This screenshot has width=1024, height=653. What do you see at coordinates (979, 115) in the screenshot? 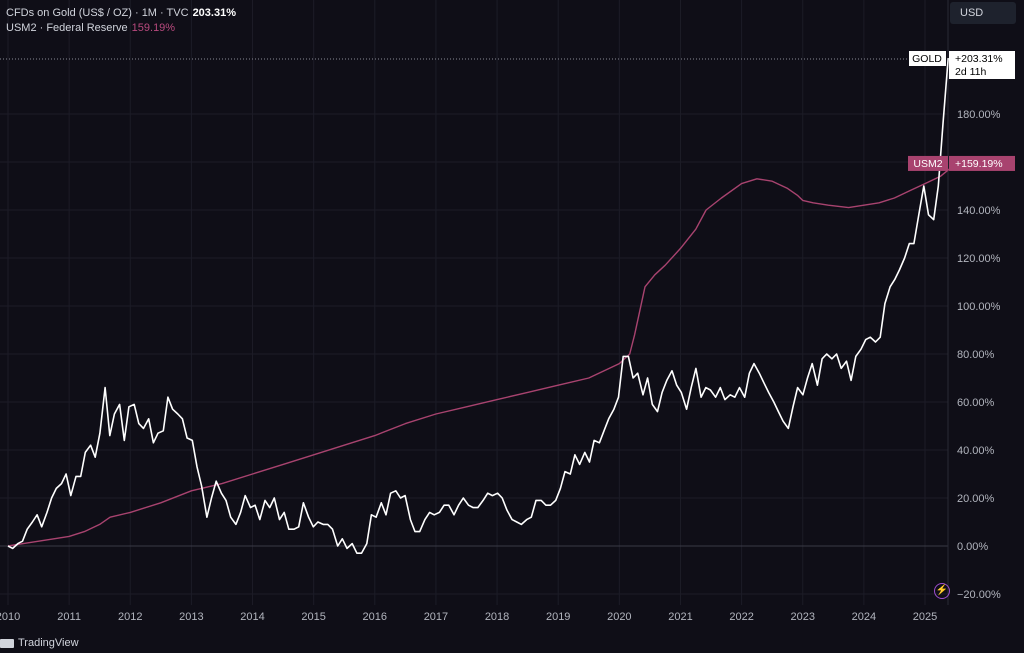
I see `y-tick-label: 180.00%` at bounding box center [979, 115].